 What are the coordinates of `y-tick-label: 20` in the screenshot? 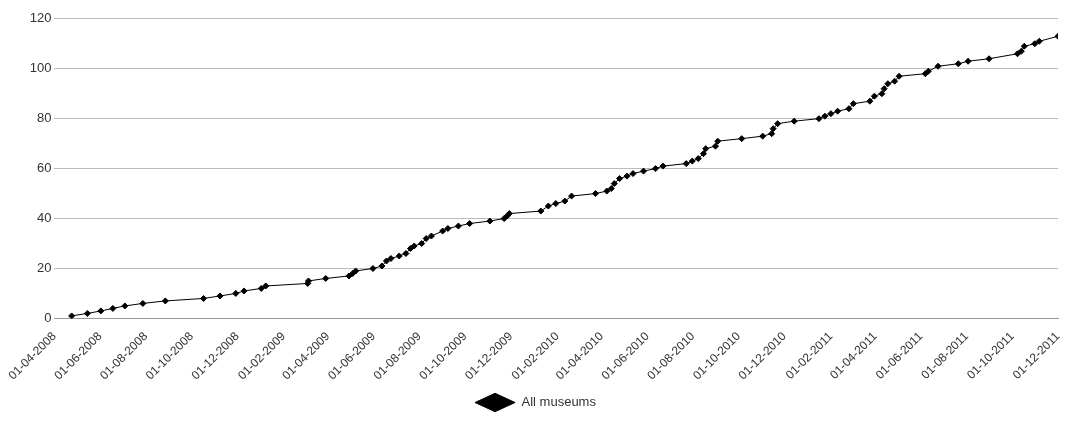 It's located at (44, 268).